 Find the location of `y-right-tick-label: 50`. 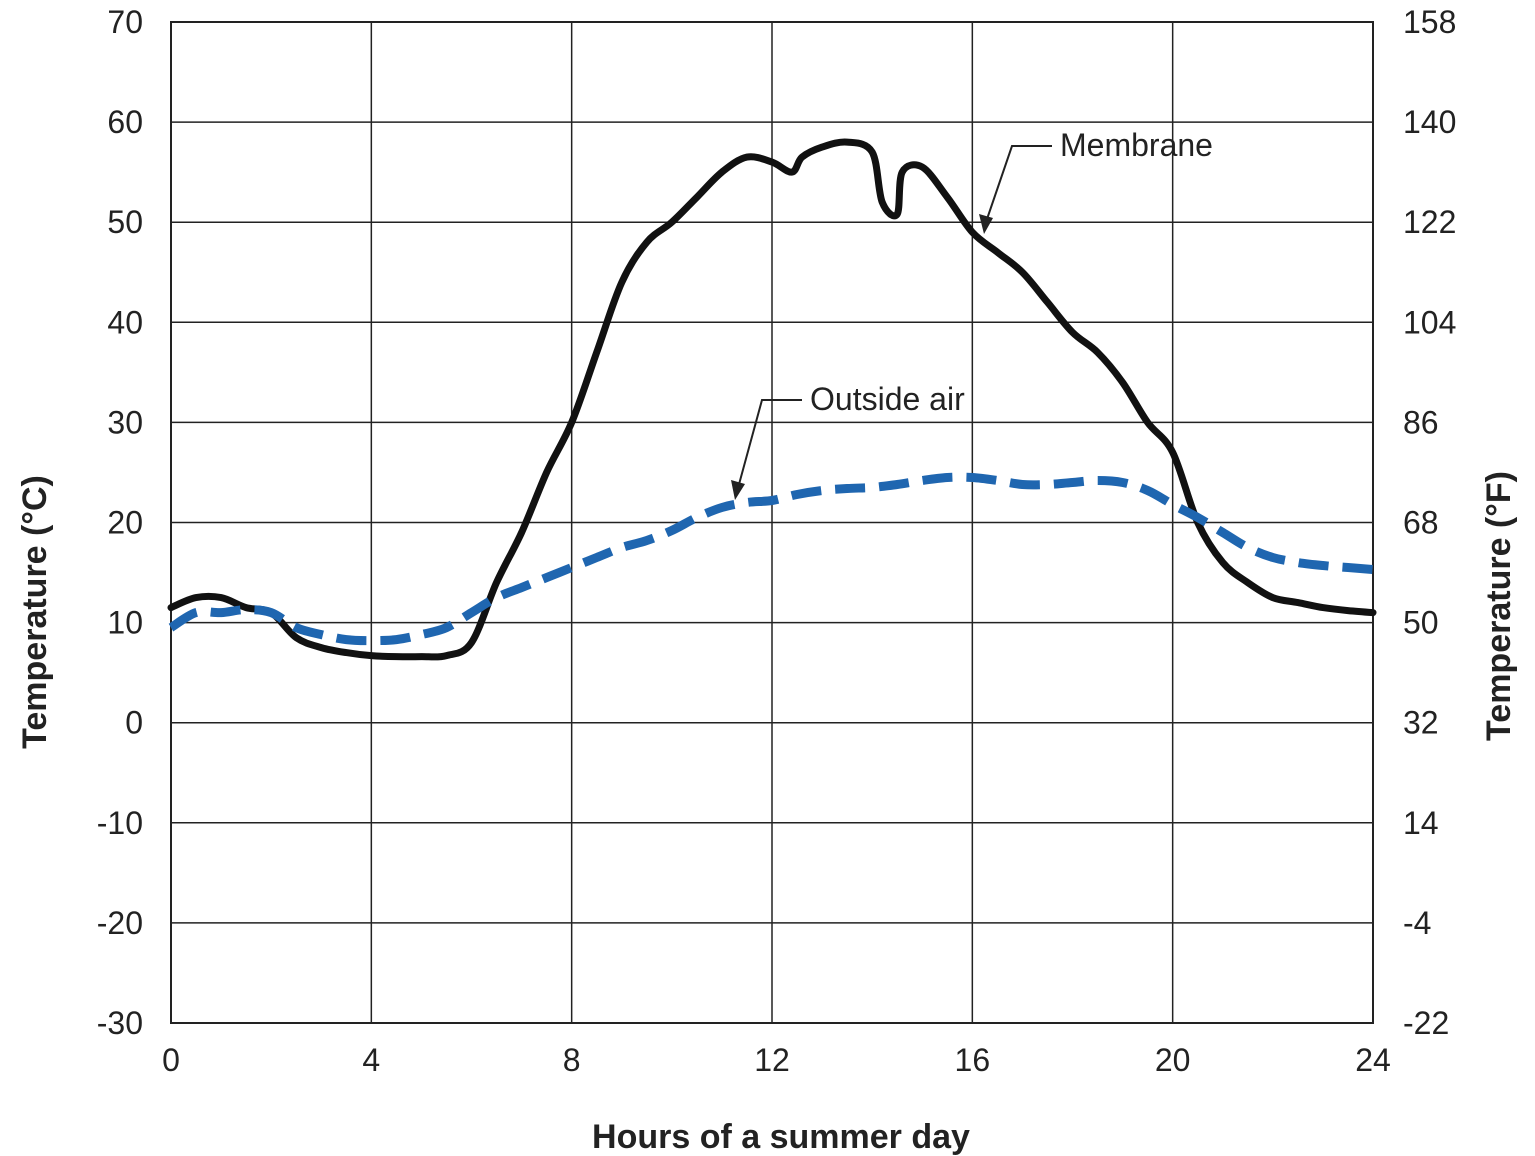

y-right-tick-label: 50 is located at coordinates (1421, 623).